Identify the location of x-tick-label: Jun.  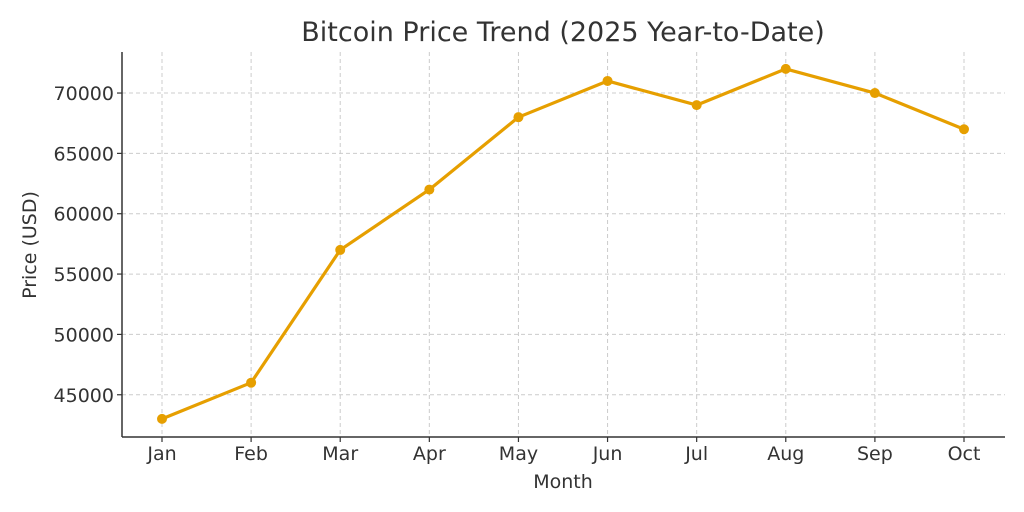
(607, 454).